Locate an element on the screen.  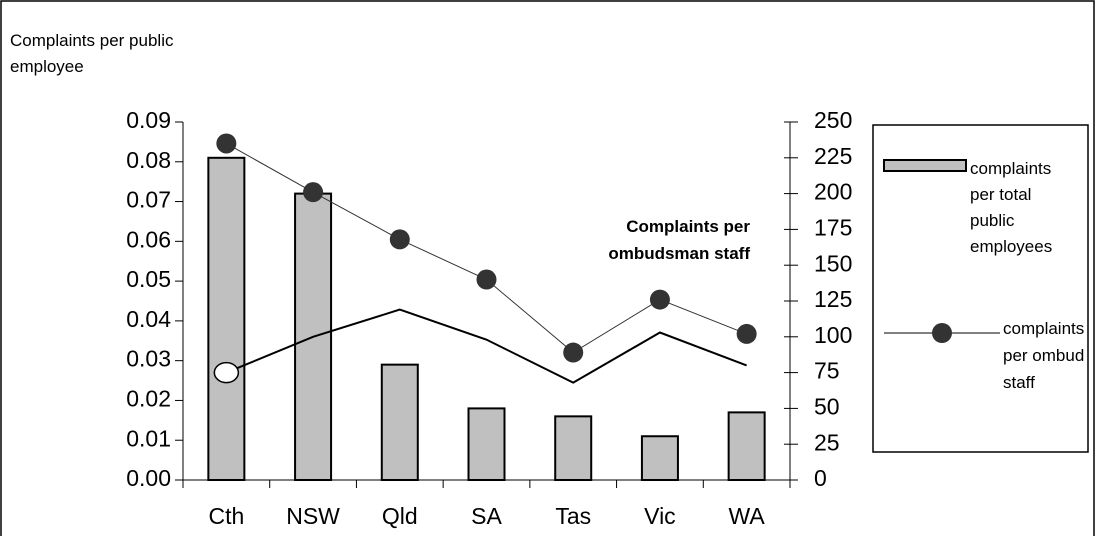
line is located at coordinates (486, 346).